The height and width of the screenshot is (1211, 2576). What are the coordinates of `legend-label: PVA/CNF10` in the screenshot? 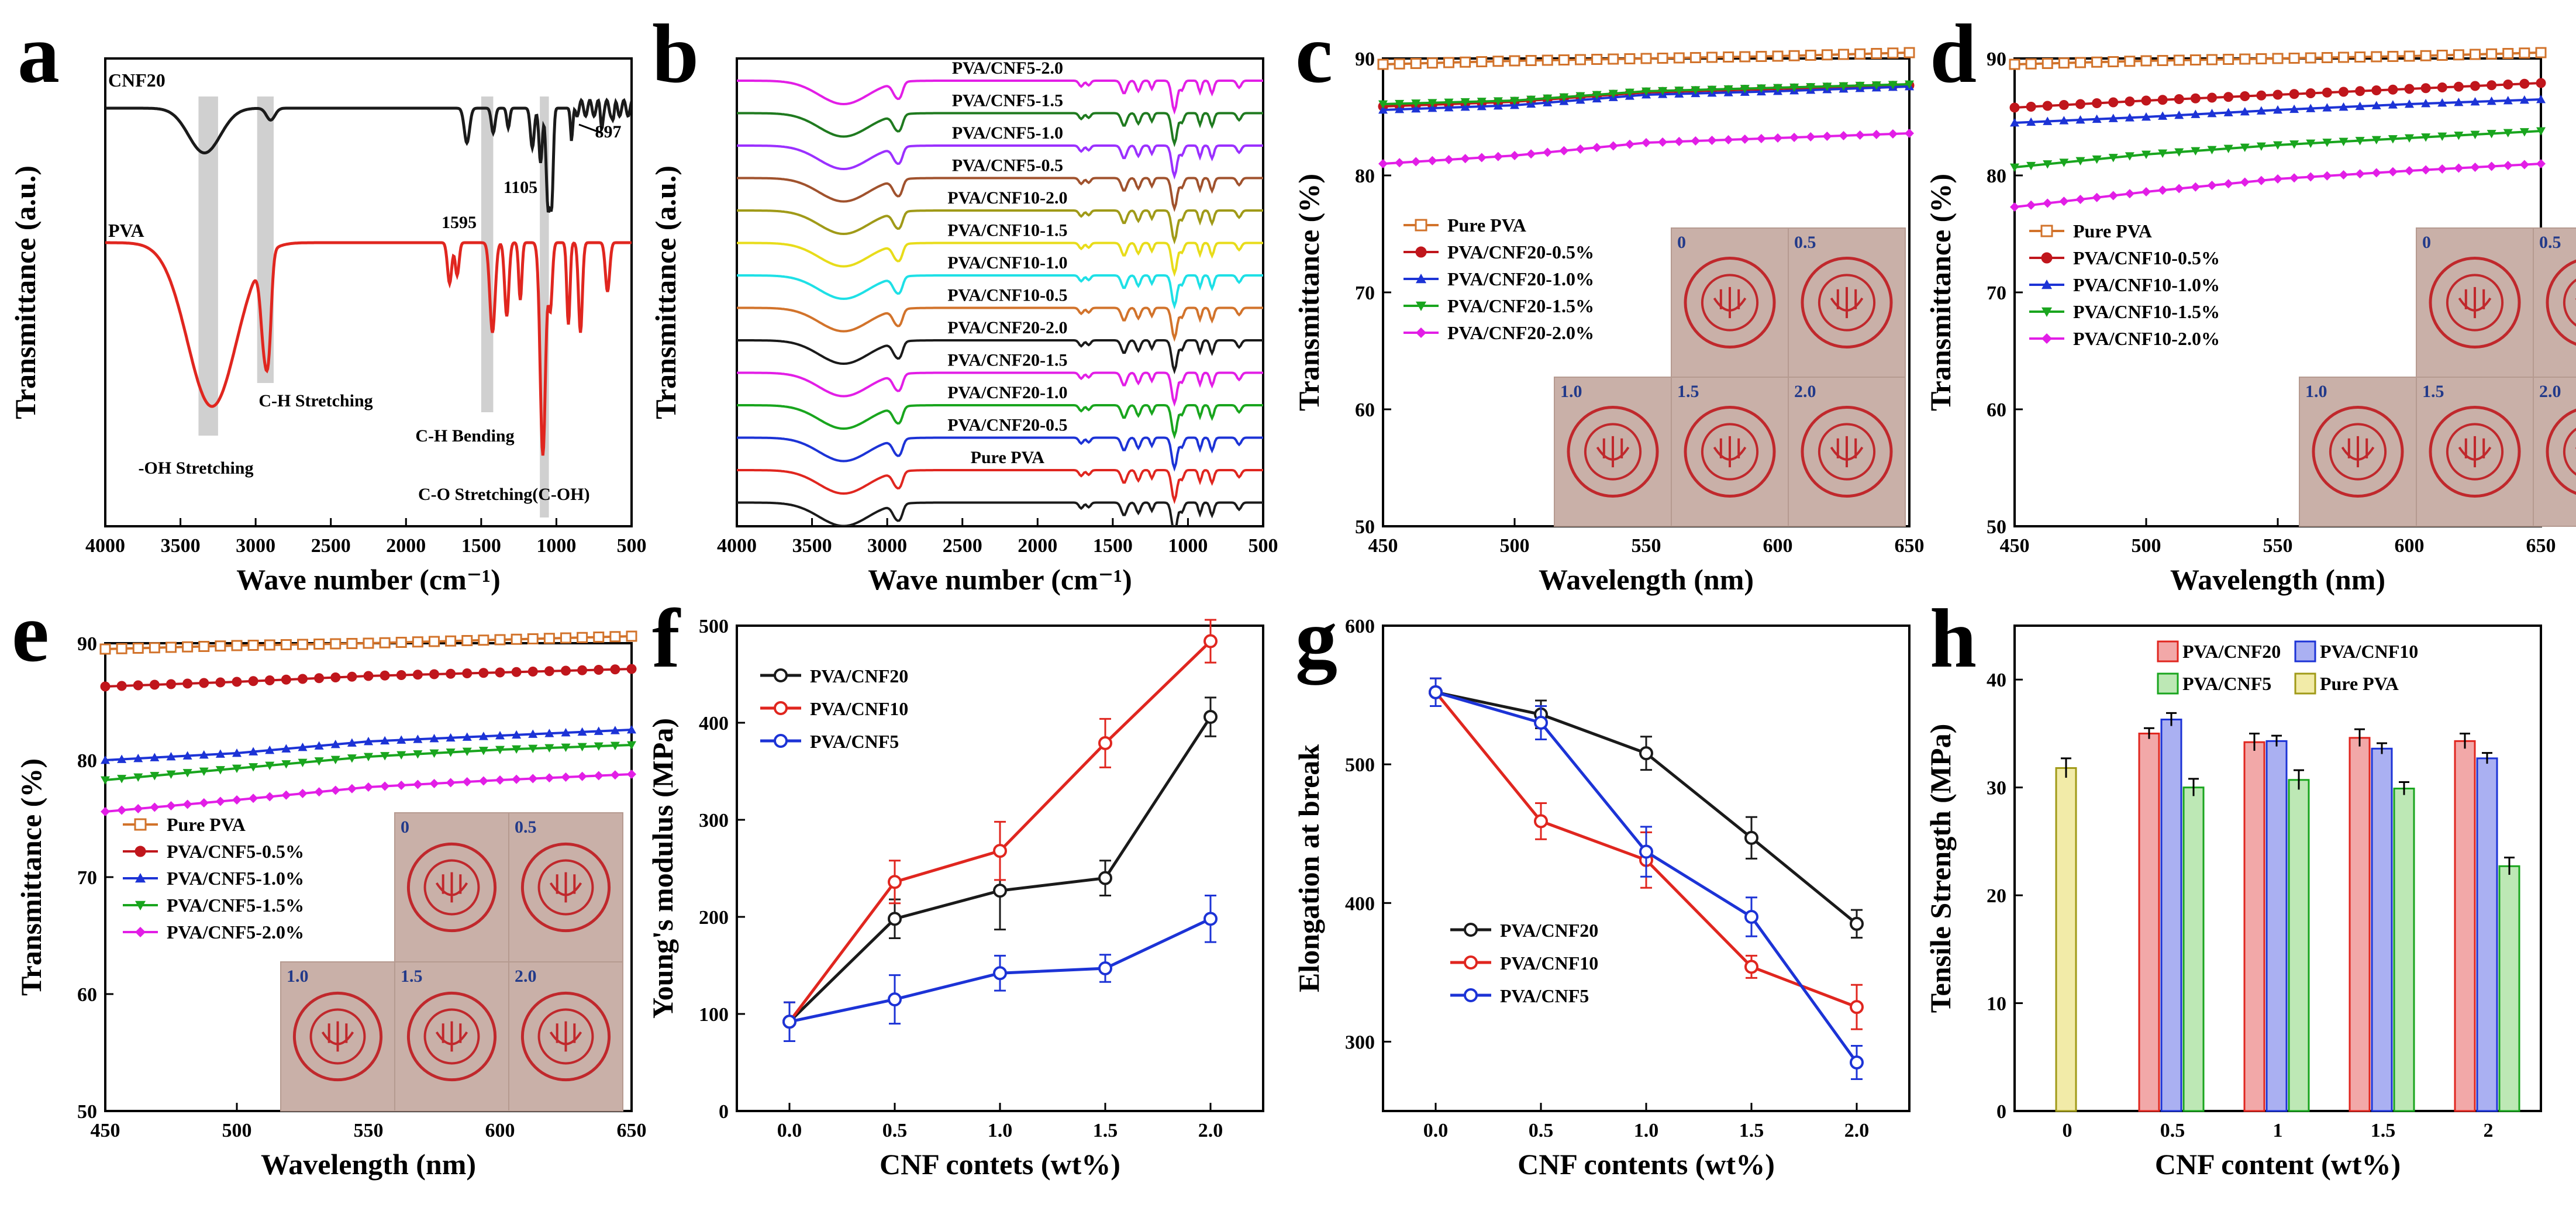 It's located at (859, 708).